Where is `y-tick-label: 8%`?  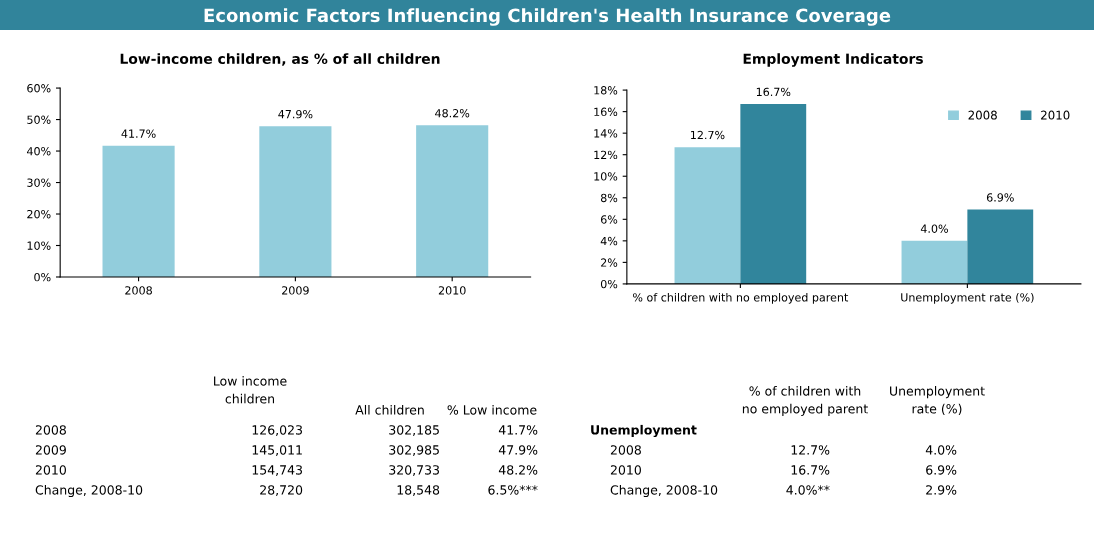 y-tick-label: 8% is located at coordinates (609, 198).